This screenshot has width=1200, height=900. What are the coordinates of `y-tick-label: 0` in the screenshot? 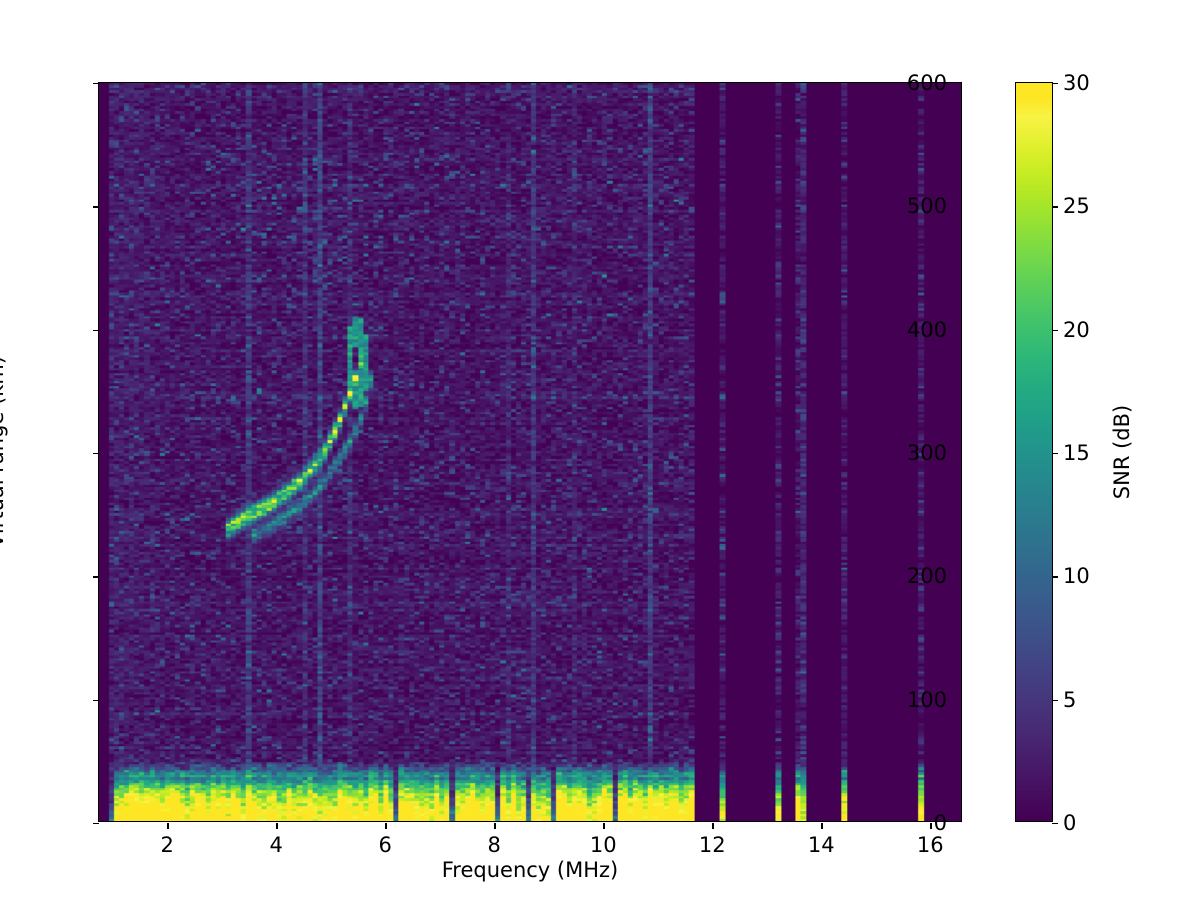 It's located at (940, 823).